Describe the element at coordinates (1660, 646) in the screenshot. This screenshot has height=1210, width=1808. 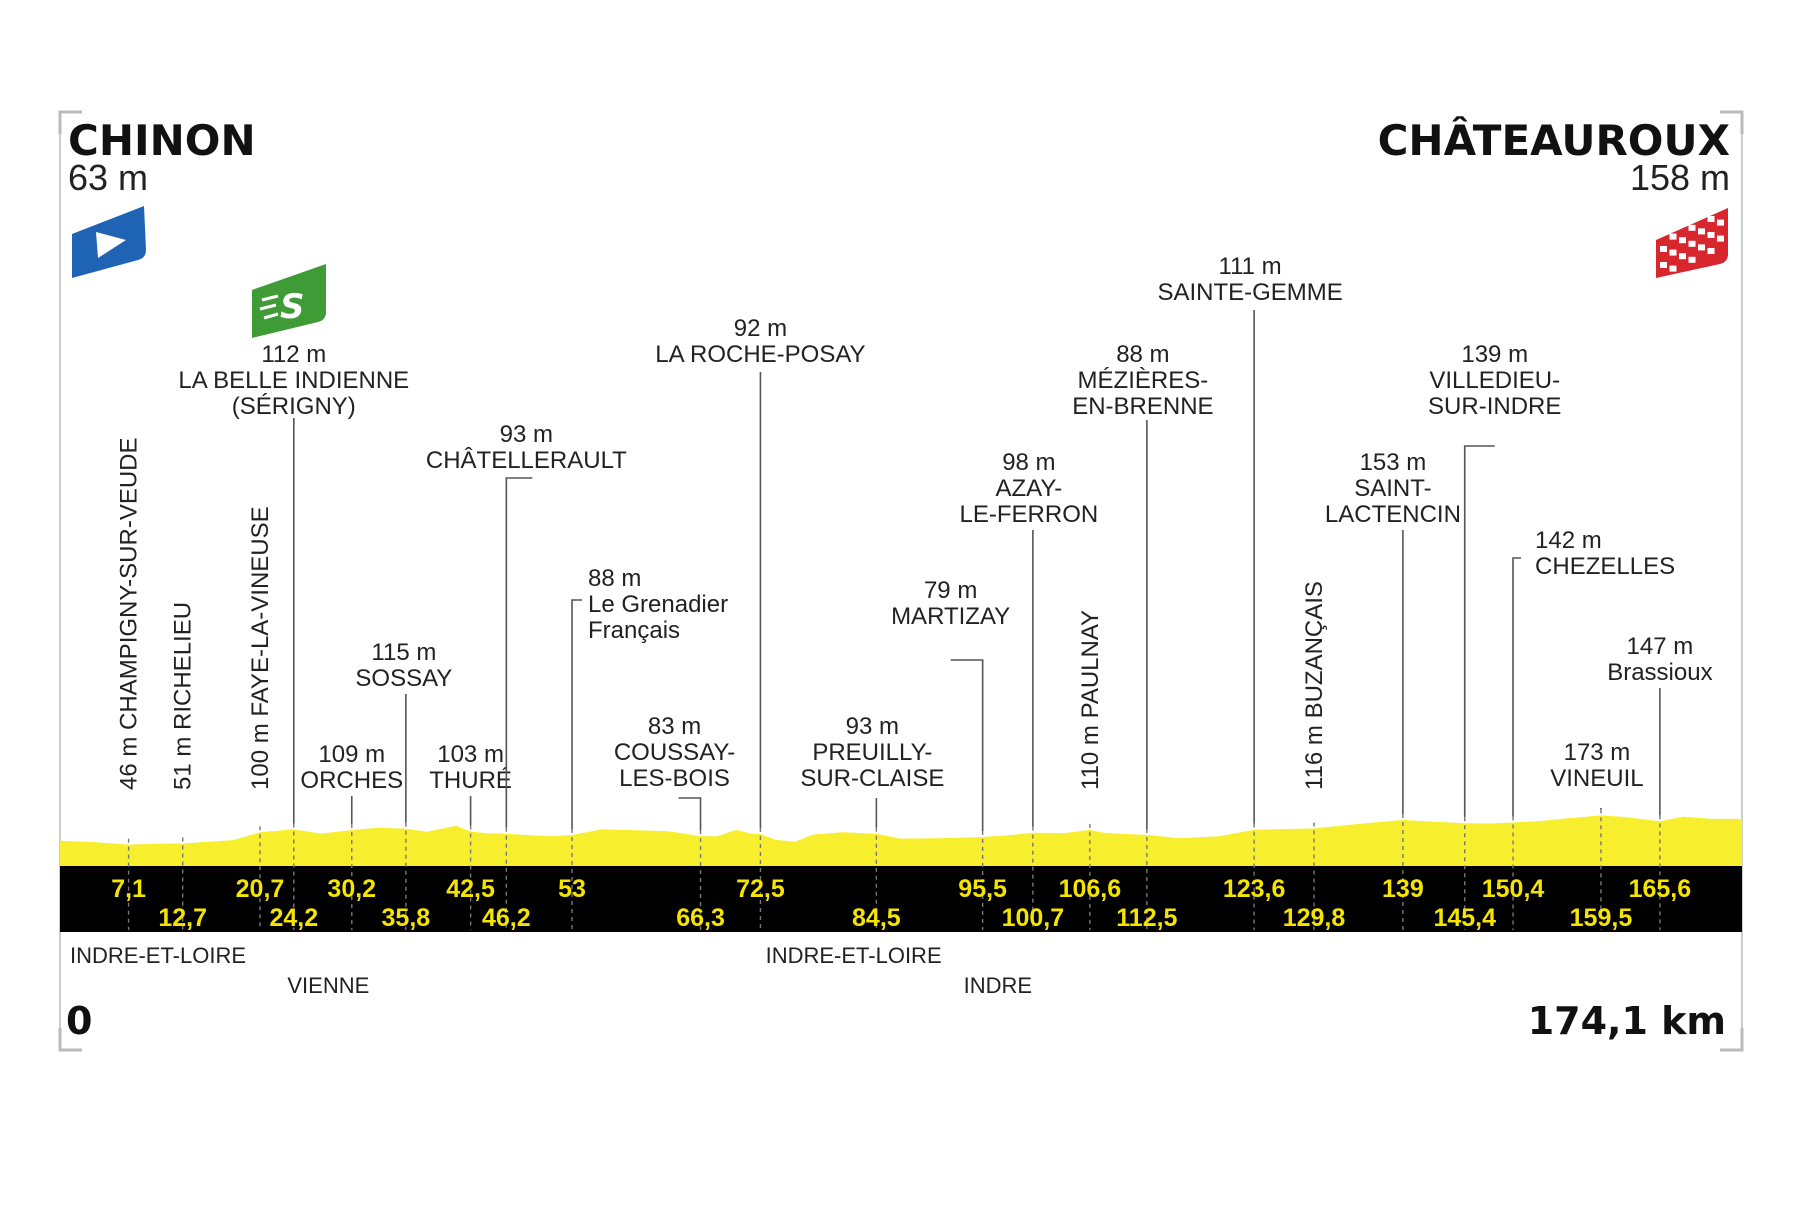
I see `waypoint-label: 147 m` at that location.